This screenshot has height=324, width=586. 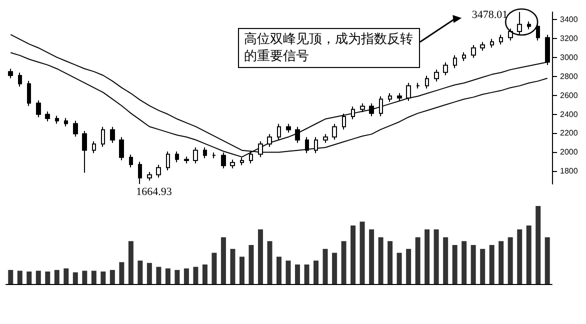 I want to click on y-tick-label: 2800, so click(x=569, y=76).